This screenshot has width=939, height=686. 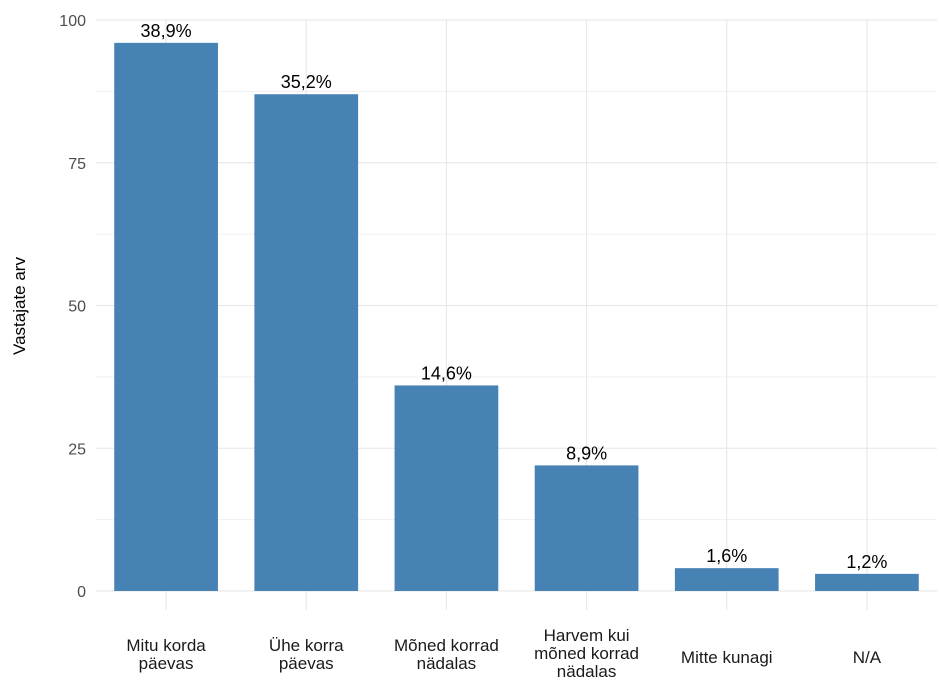 What do you see at coordinates (77, 449) in the screenshot?
I see `y-tick-label: 25` at bounding box center [77, 449].